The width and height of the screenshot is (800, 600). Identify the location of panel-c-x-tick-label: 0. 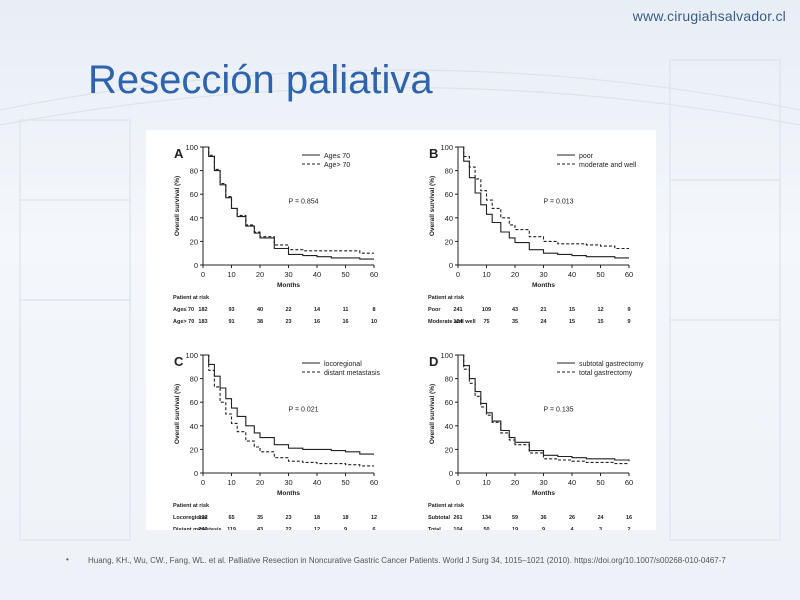
(203, 482).